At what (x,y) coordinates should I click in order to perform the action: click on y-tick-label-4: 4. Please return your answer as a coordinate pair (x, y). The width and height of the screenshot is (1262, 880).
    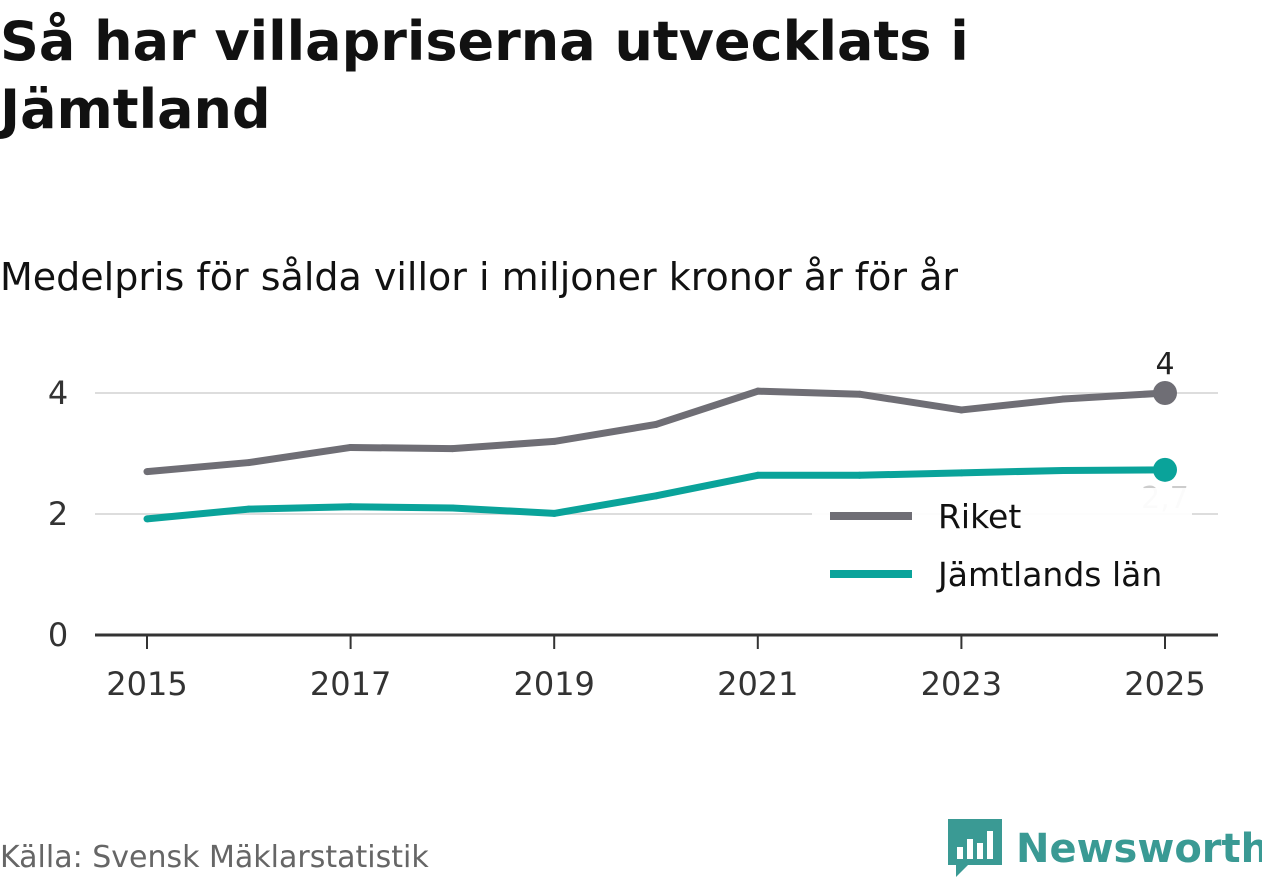
    Looking at the image, I should click on (58, 393).